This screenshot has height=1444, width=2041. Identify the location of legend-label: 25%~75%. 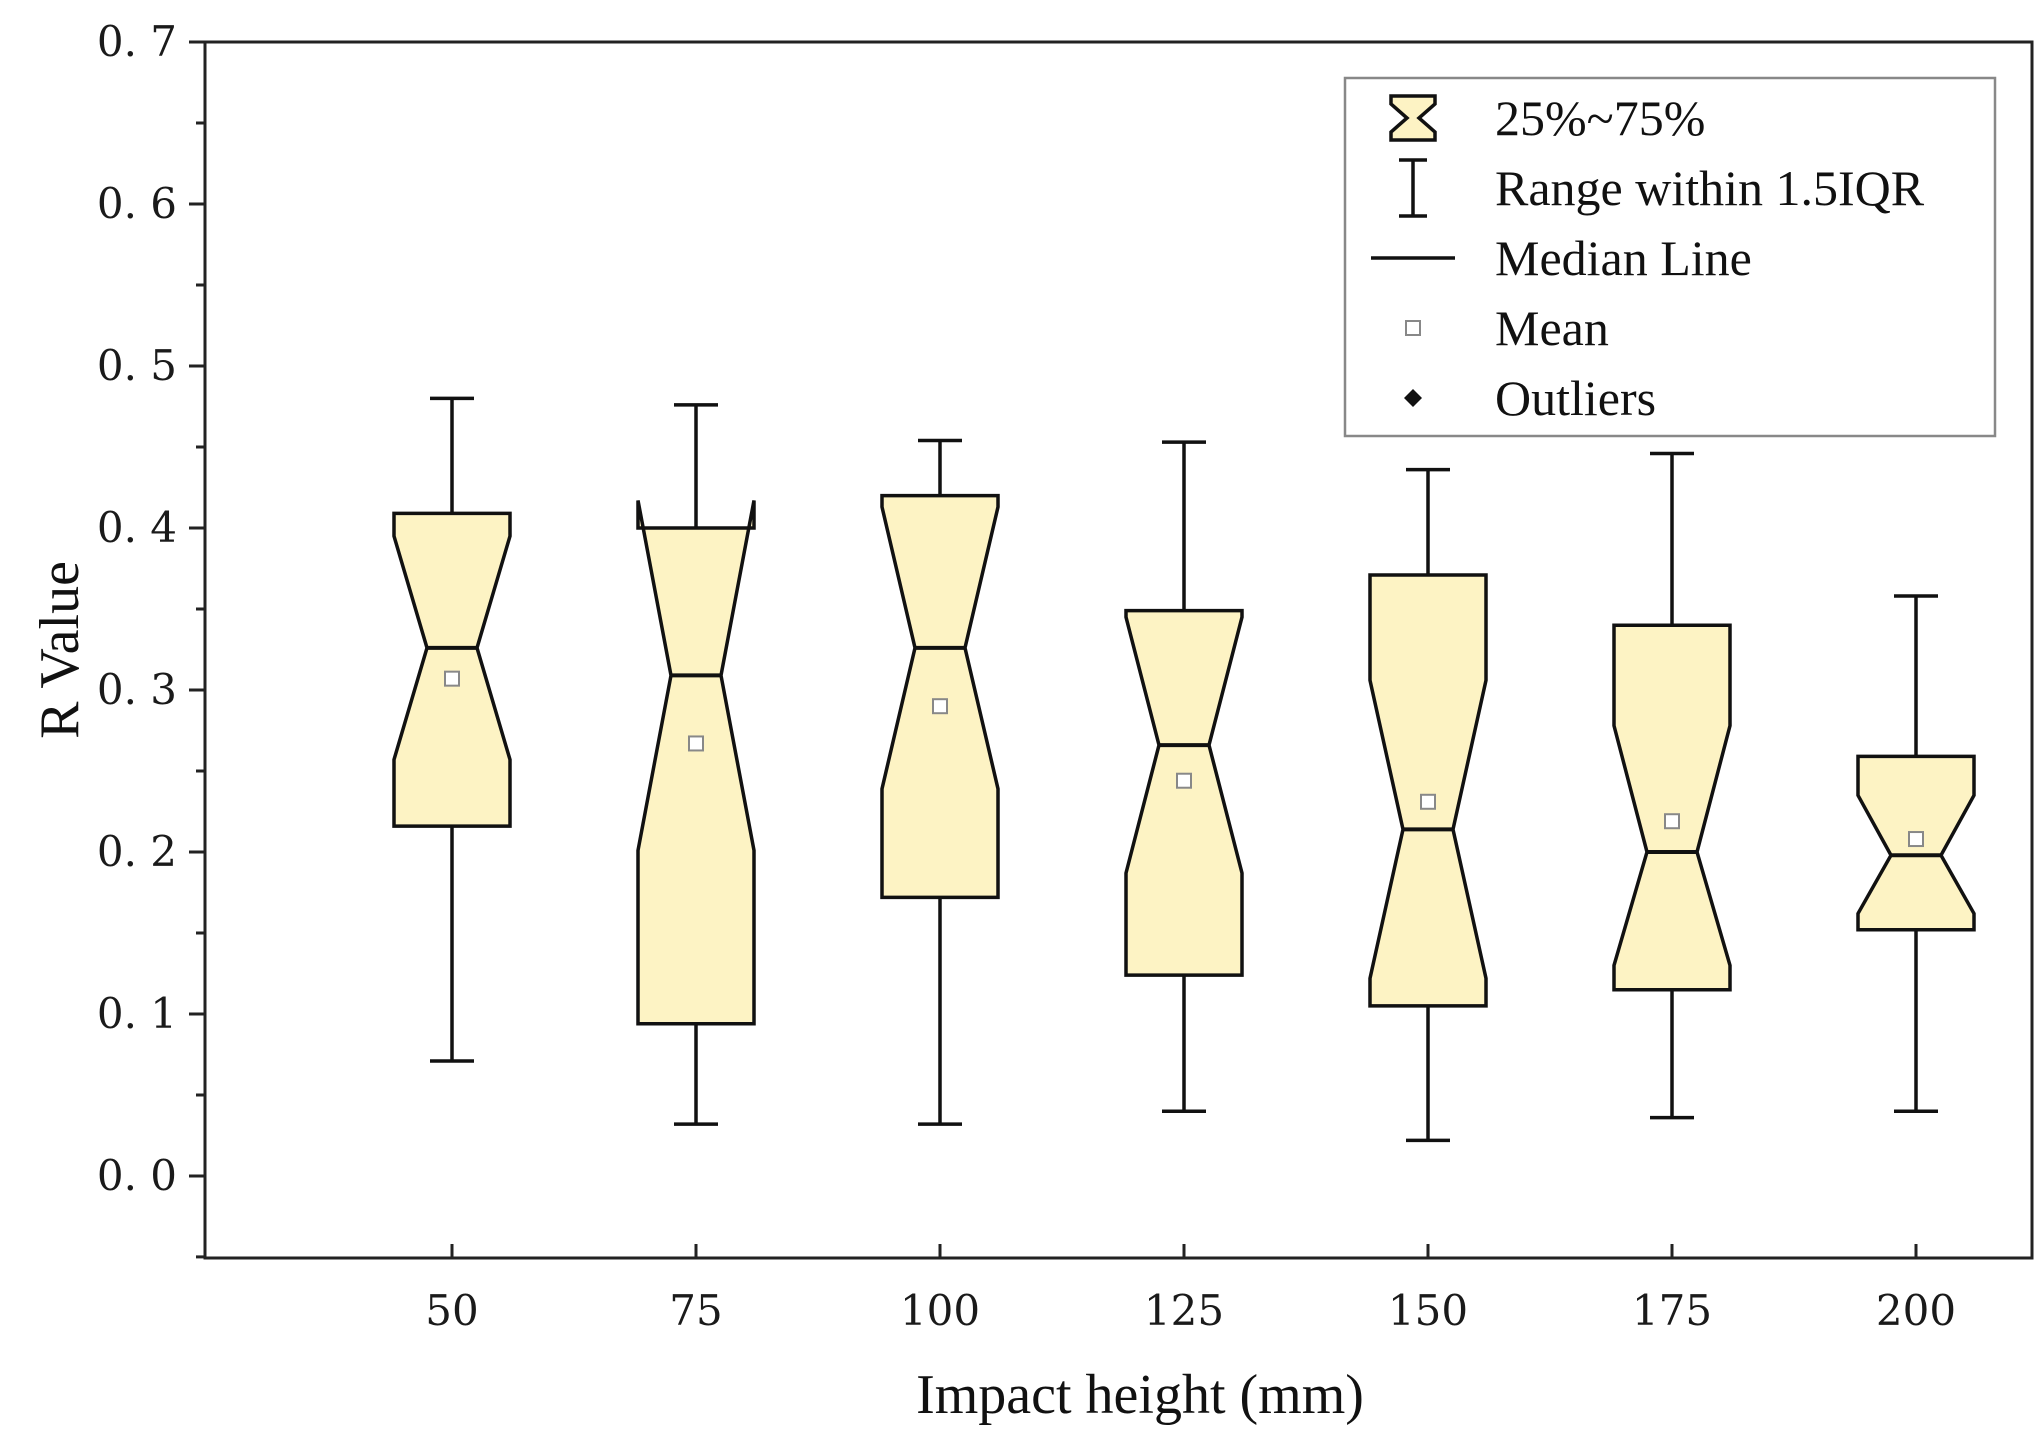
(1600, 118).